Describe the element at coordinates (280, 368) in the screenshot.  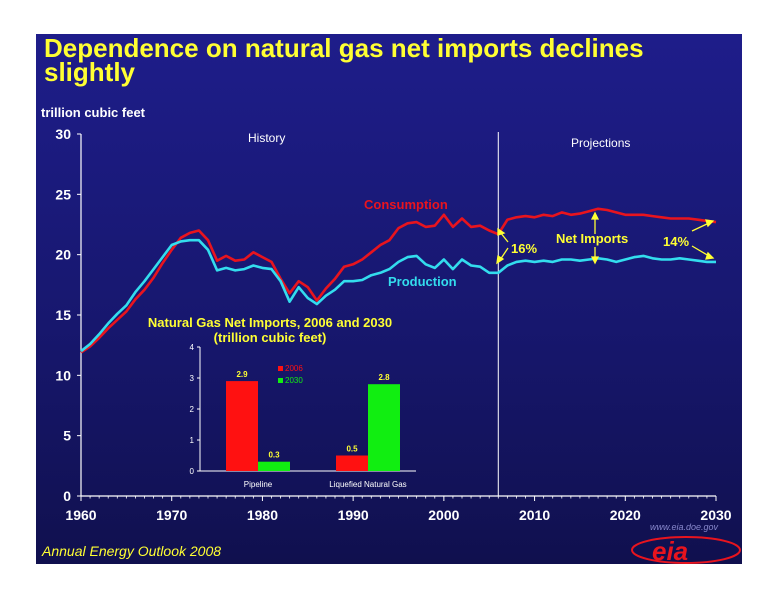
I see `legend-swatch-2006` at that location.